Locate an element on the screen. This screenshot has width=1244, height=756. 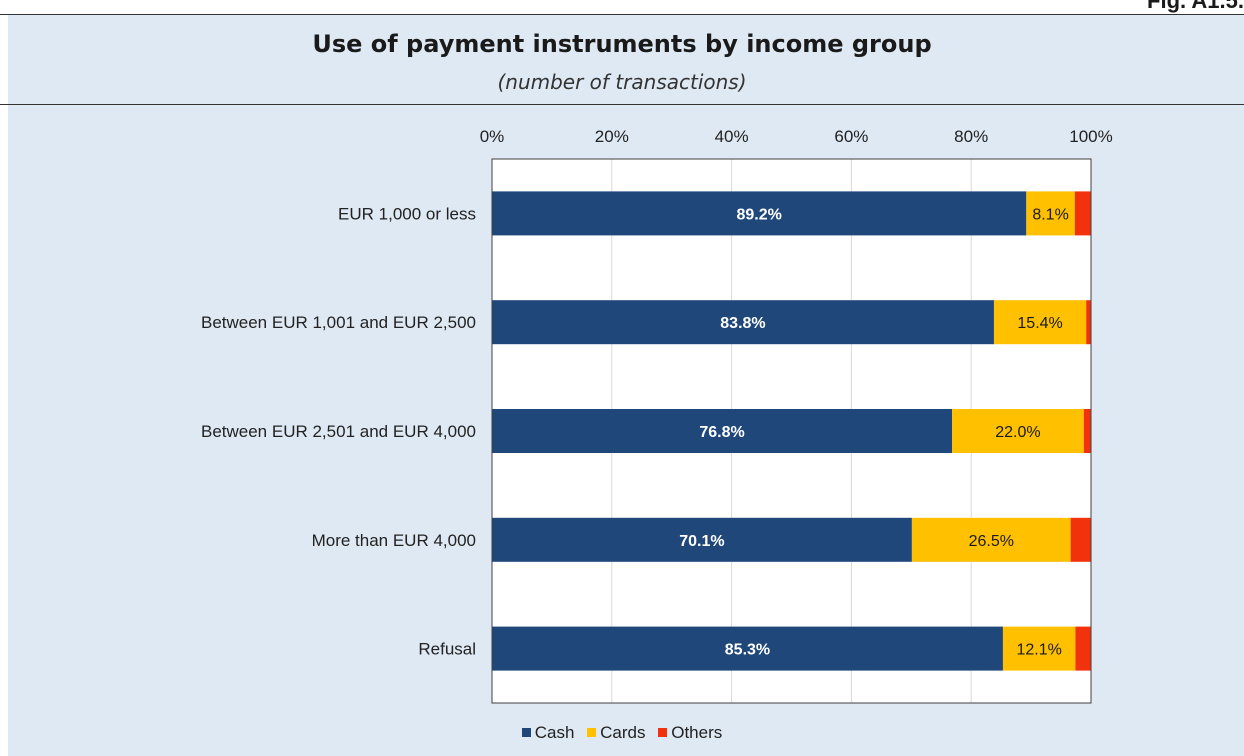
data-label-cash: 76.8% is located at coordinates (721, 432).